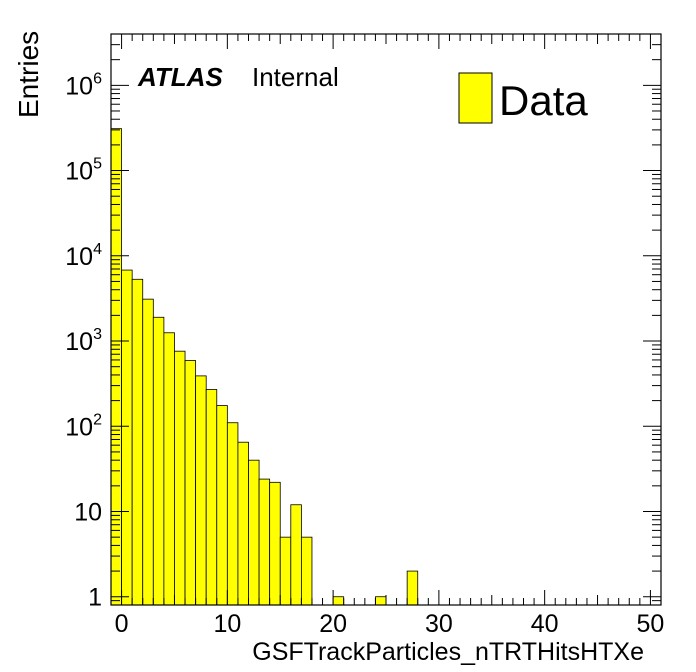 The width and height of the screenshot is (696, 672). I want to click on atlas-label: ATLAS, so click(180, 77).